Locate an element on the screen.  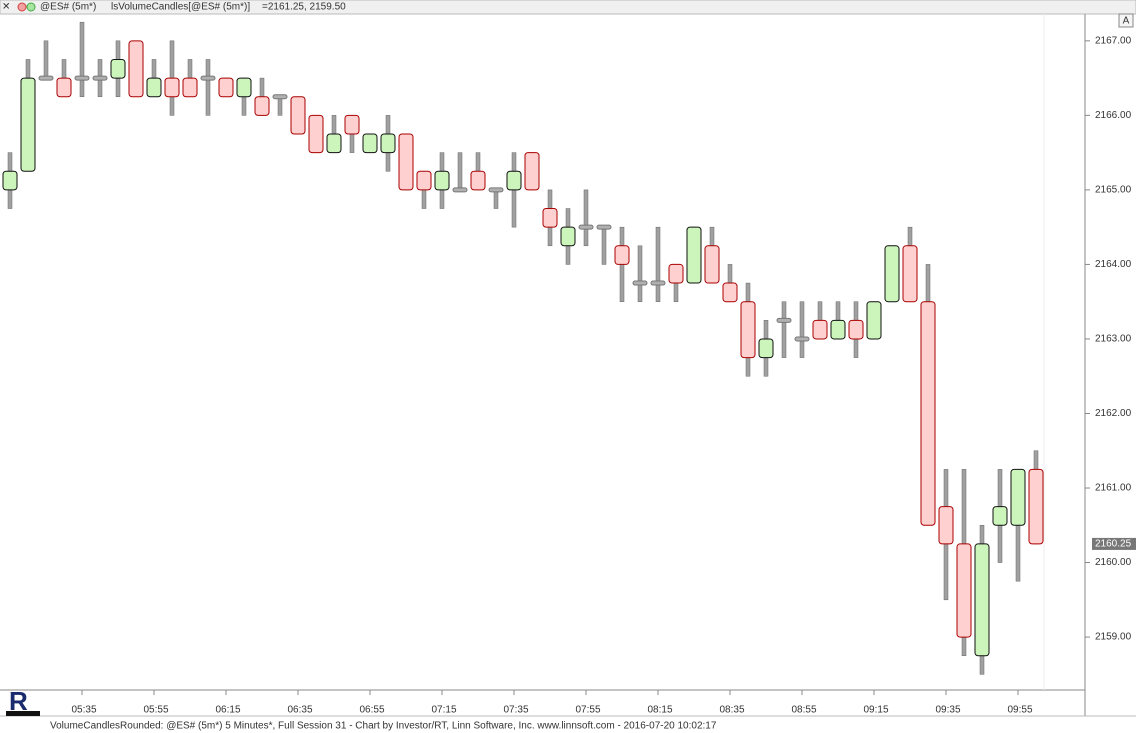
y-tick-label: 2165.00 is located at coordinates (1113, 190).